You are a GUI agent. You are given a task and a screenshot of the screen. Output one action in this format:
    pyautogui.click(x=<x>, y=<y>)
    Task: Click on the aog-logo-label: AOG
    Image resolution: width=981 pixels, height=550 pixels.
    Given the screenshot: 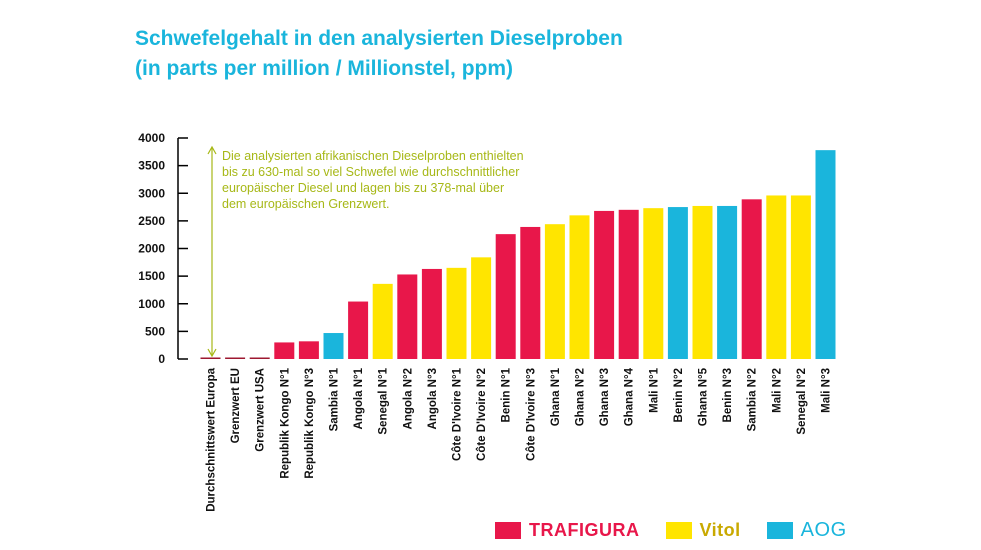 What is the action you would take?
    pyautogui.click(x=823, y=529)
    